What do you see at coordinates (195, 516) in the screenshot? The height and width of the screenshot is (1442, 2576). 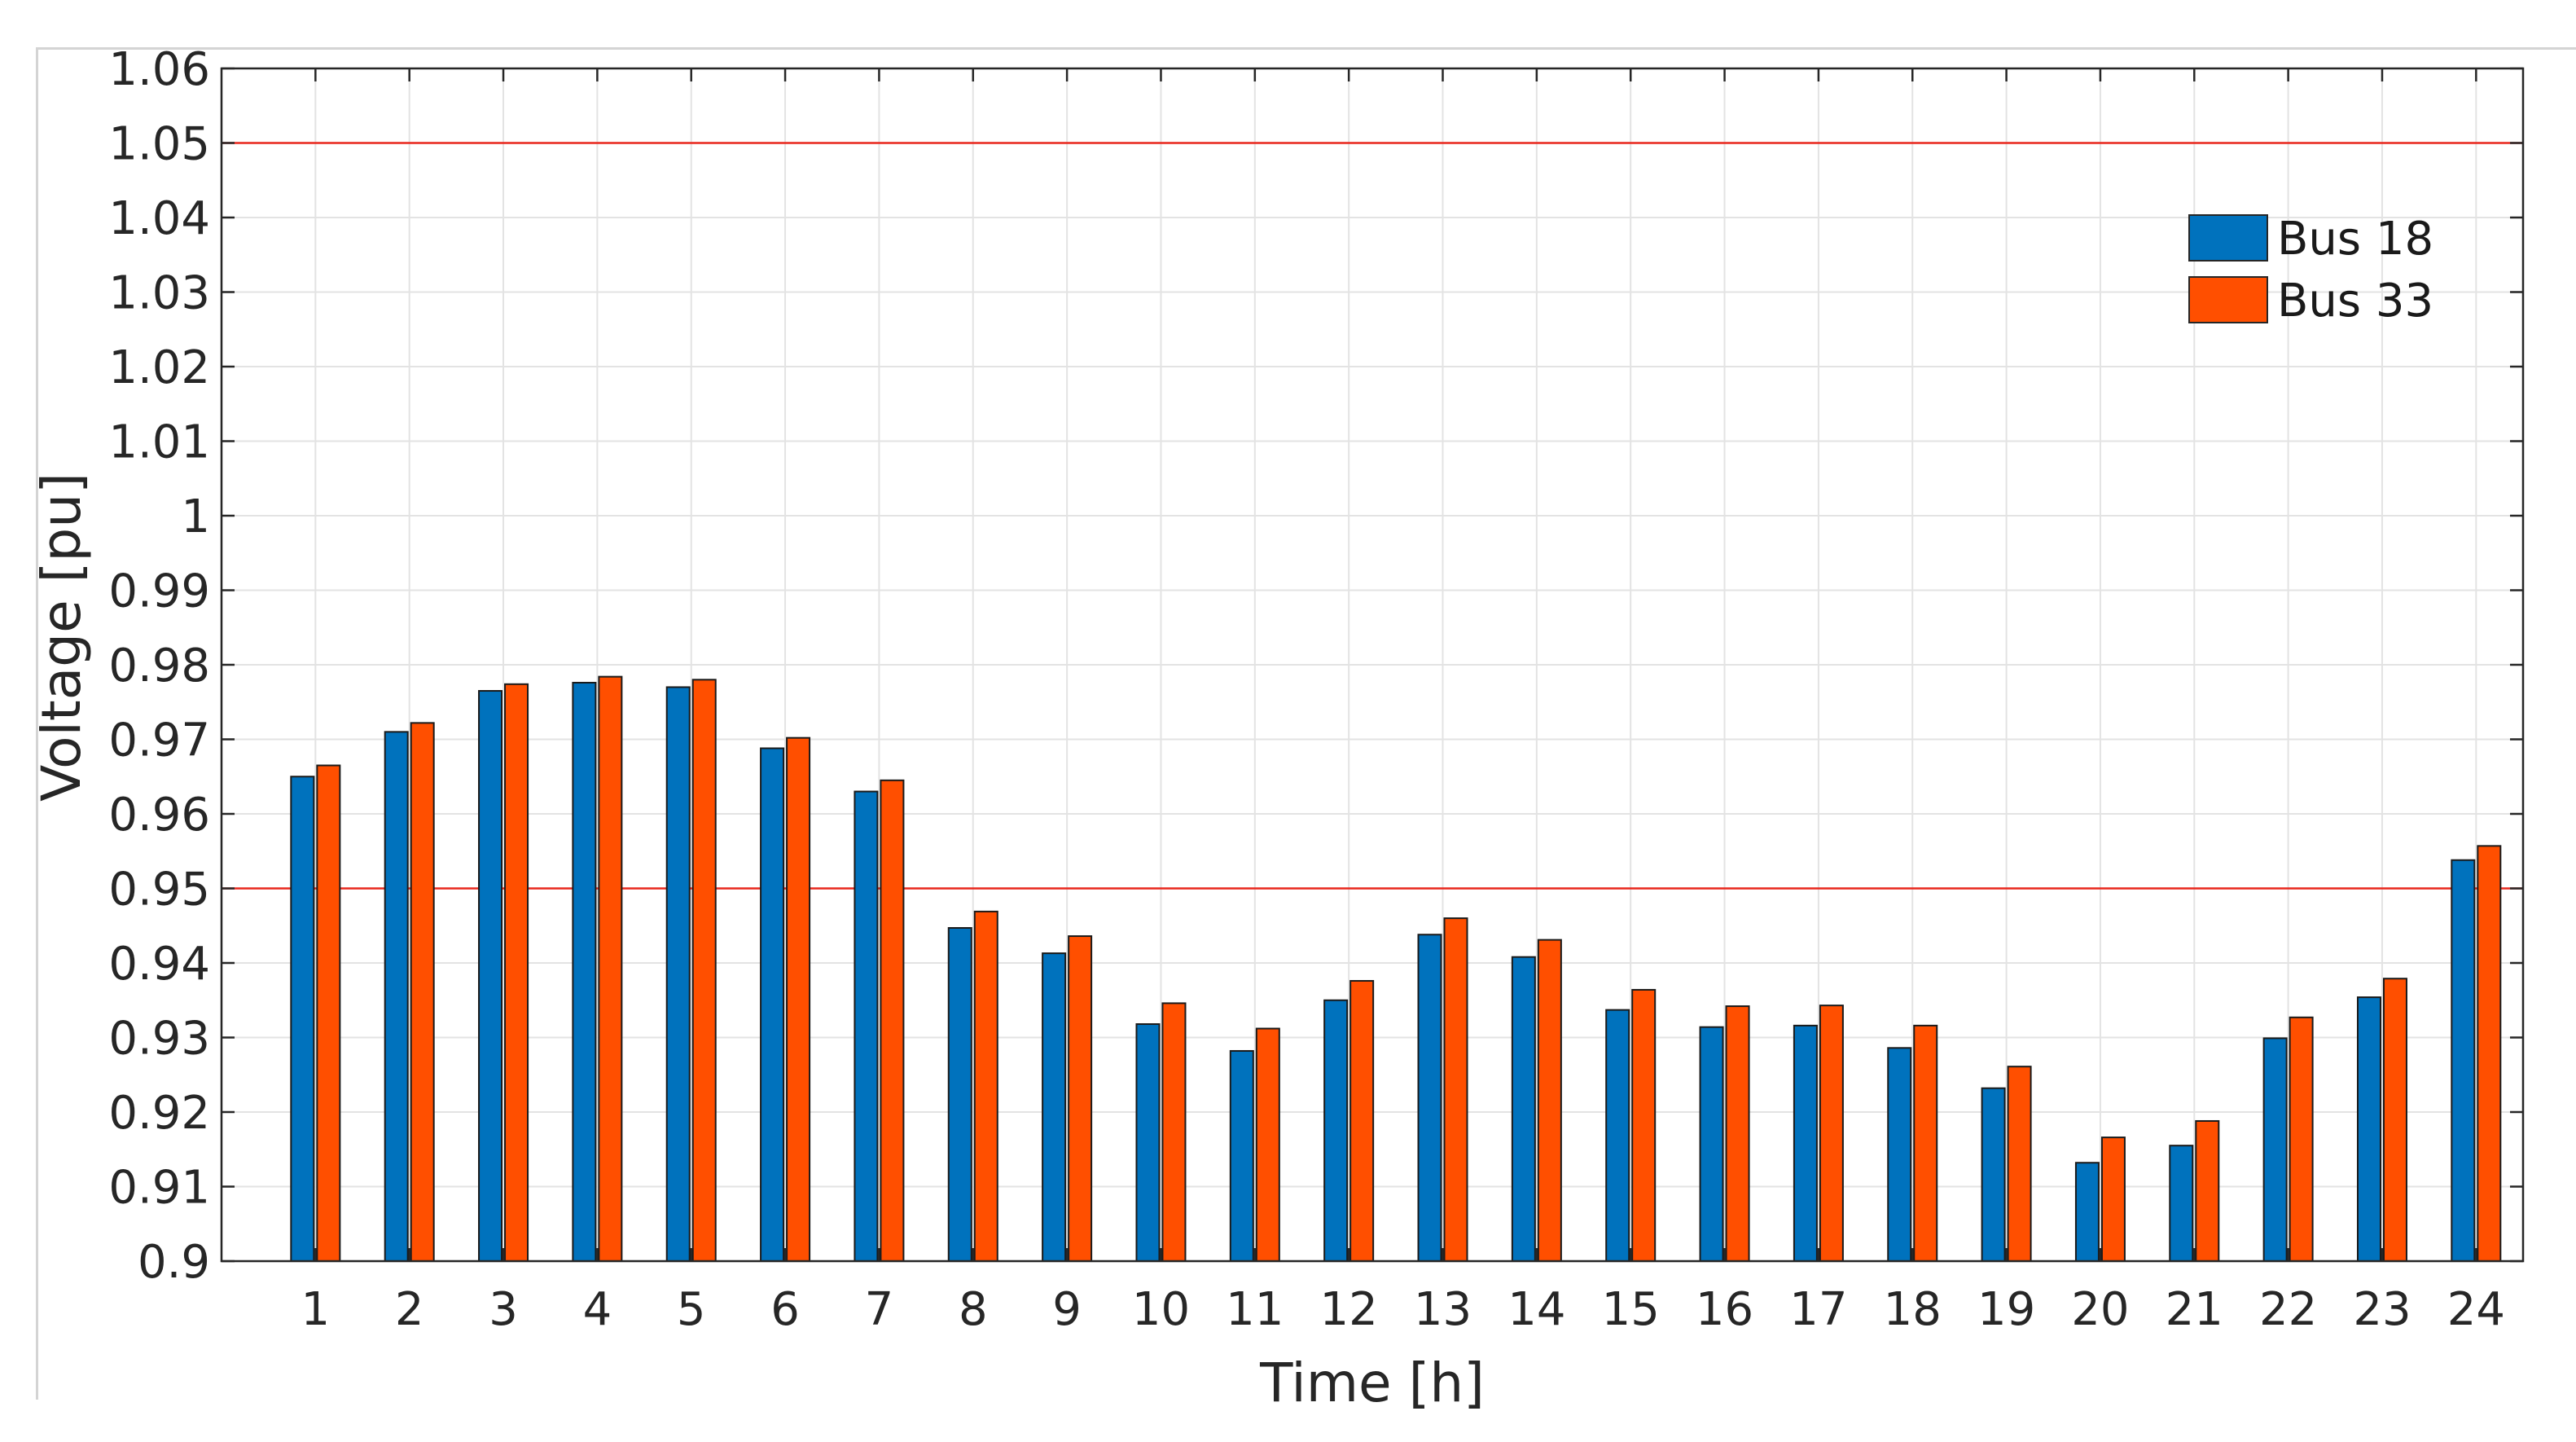 I see `y-tick-label: 1` at bounding box center [195, 516].